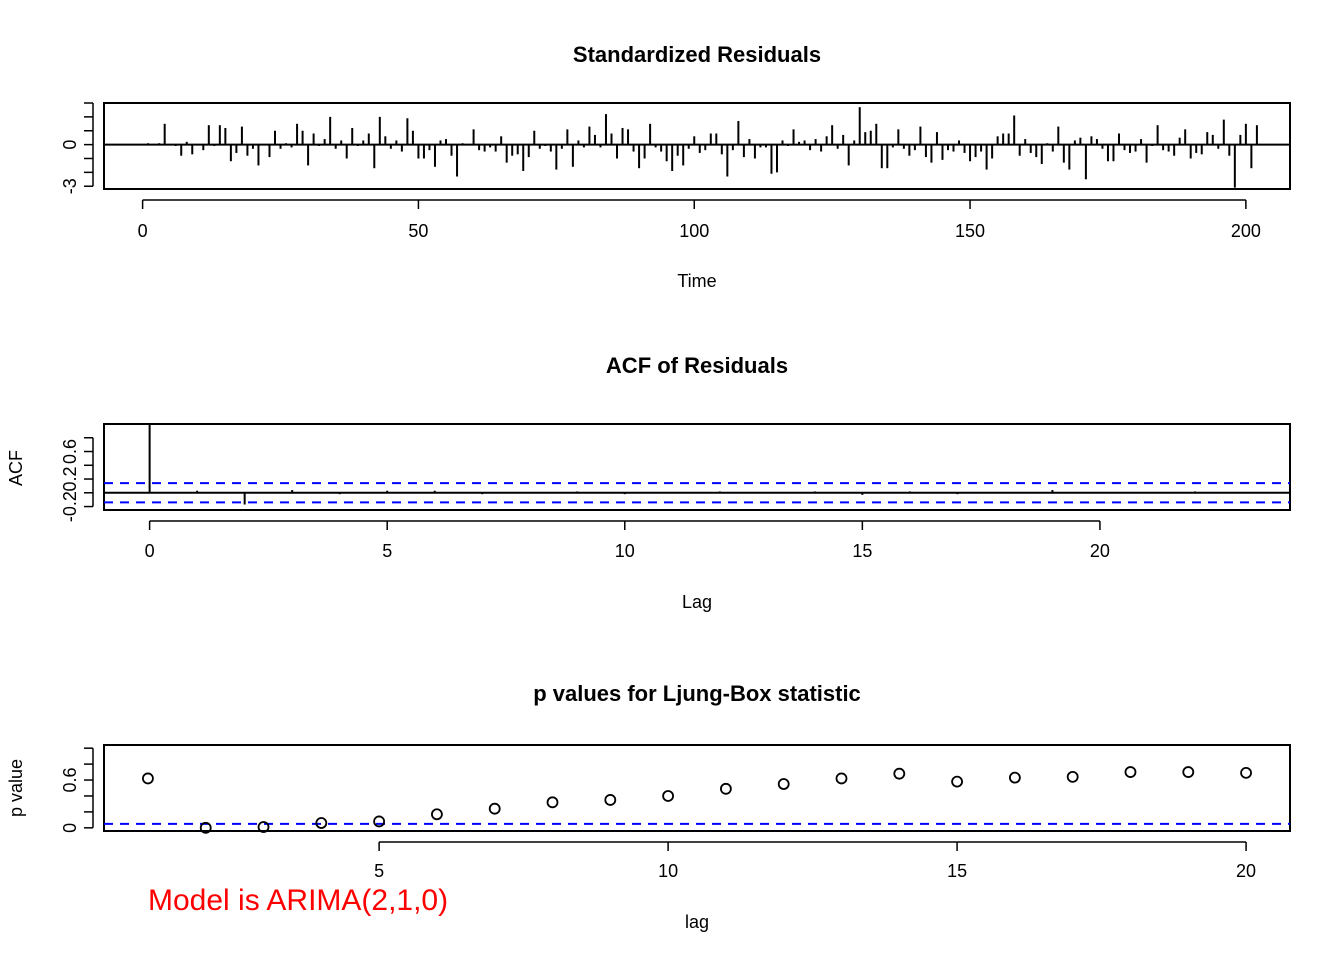  What do you see at coordinates (697, 365) in the screenshot?
I see `acf-title: ACF of Residuals` at bounding box center [697, 365].